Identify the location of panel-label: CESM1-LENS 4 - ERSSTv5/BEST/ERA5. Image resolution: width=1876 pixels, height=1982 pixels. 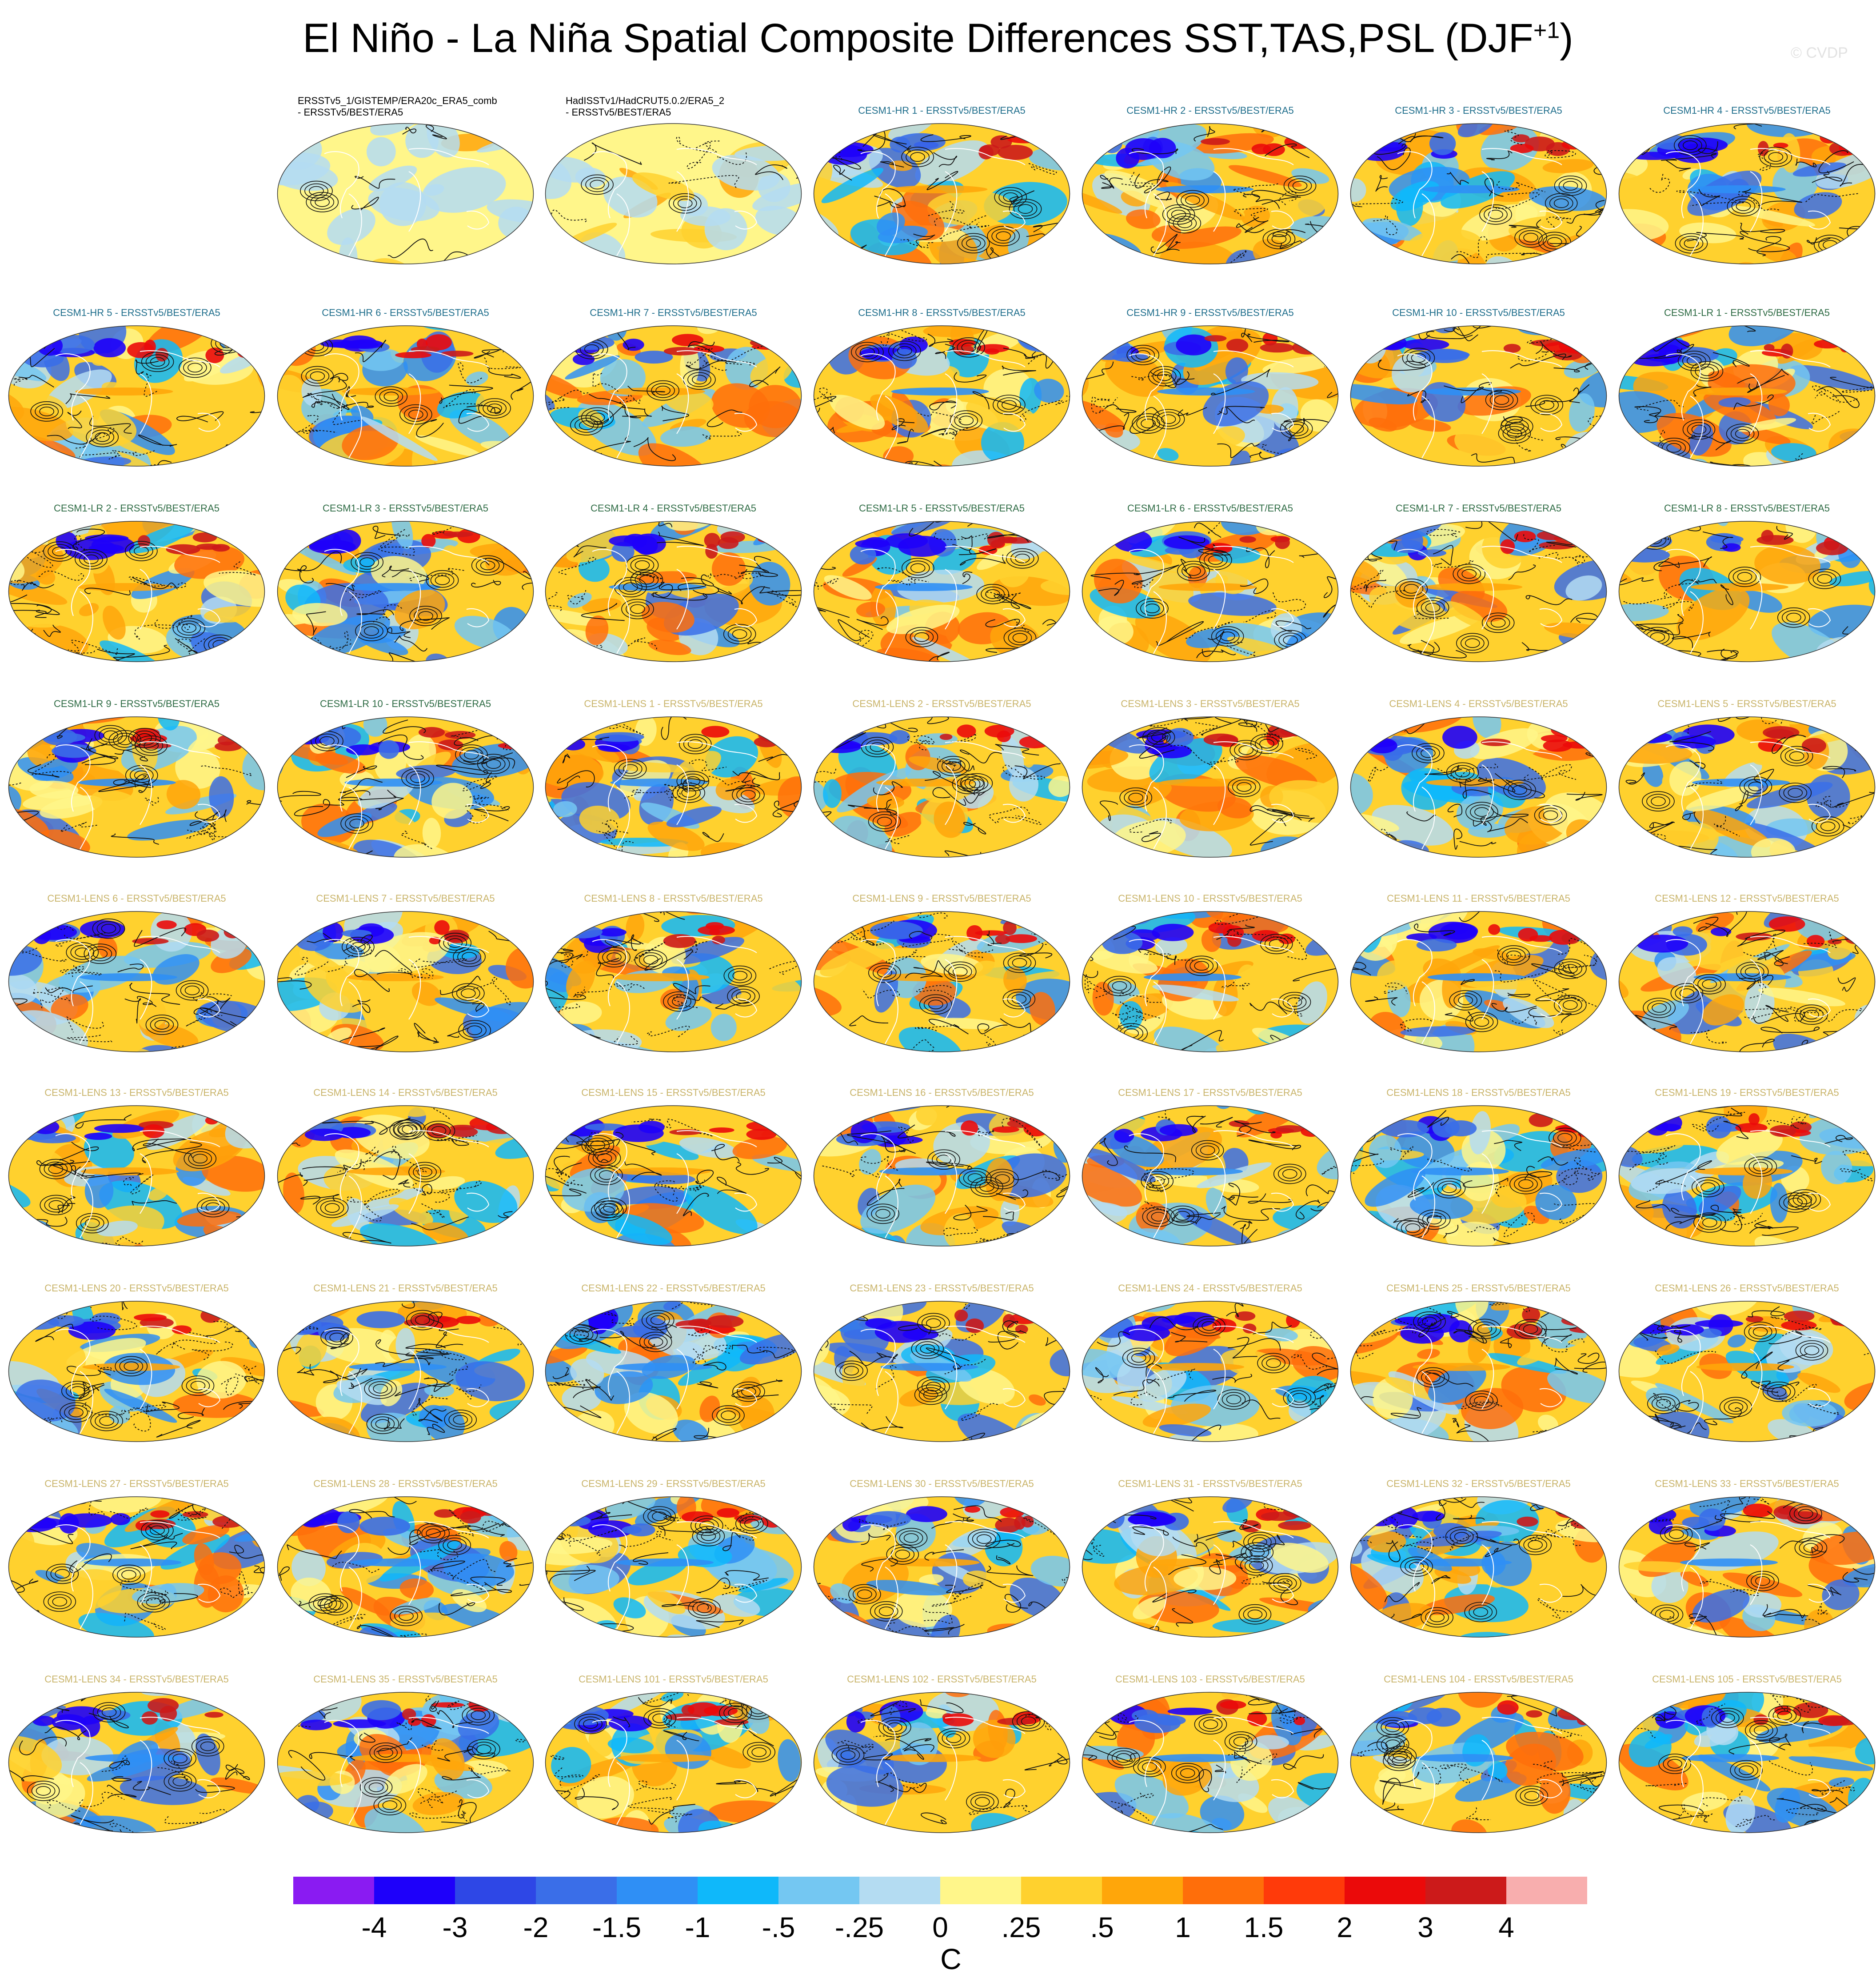
(1478, 703).